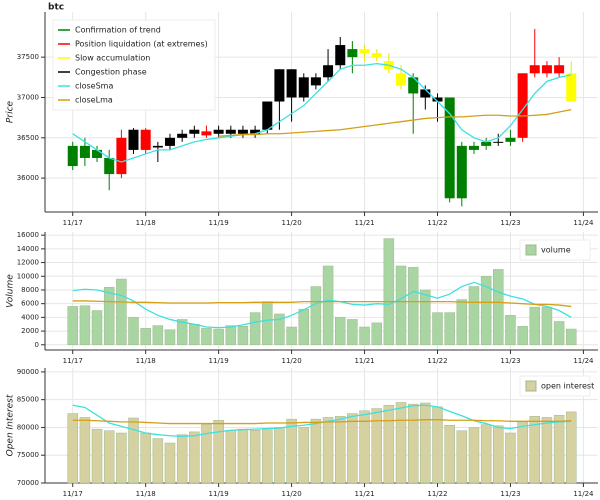 This screenshot has height=500, width=600. I want to click on y-tick-label: 8000, so click(30, 290).